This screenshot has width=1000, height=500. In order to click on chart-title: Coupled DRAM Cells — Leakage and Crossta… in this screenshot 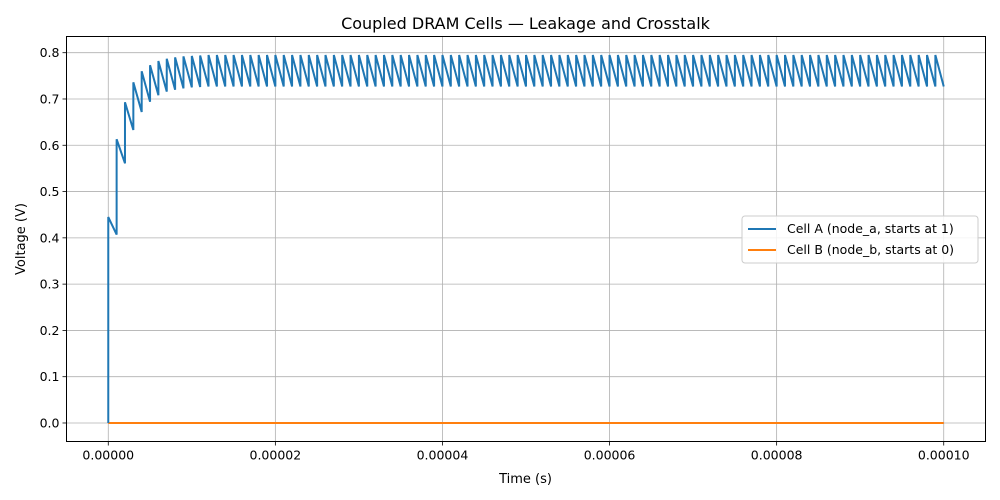, I will do `click(526, 23)`.